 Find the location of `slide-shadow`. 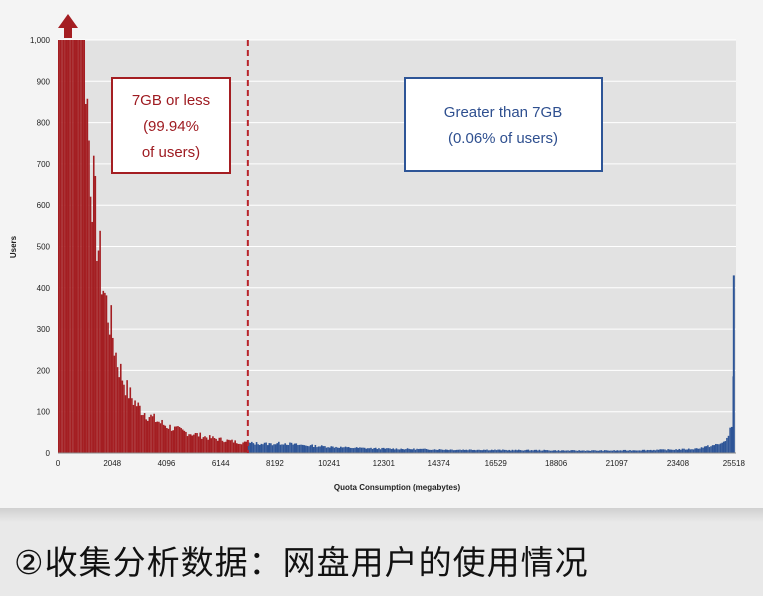

slide-shadow is located at coordinates (381, 515).